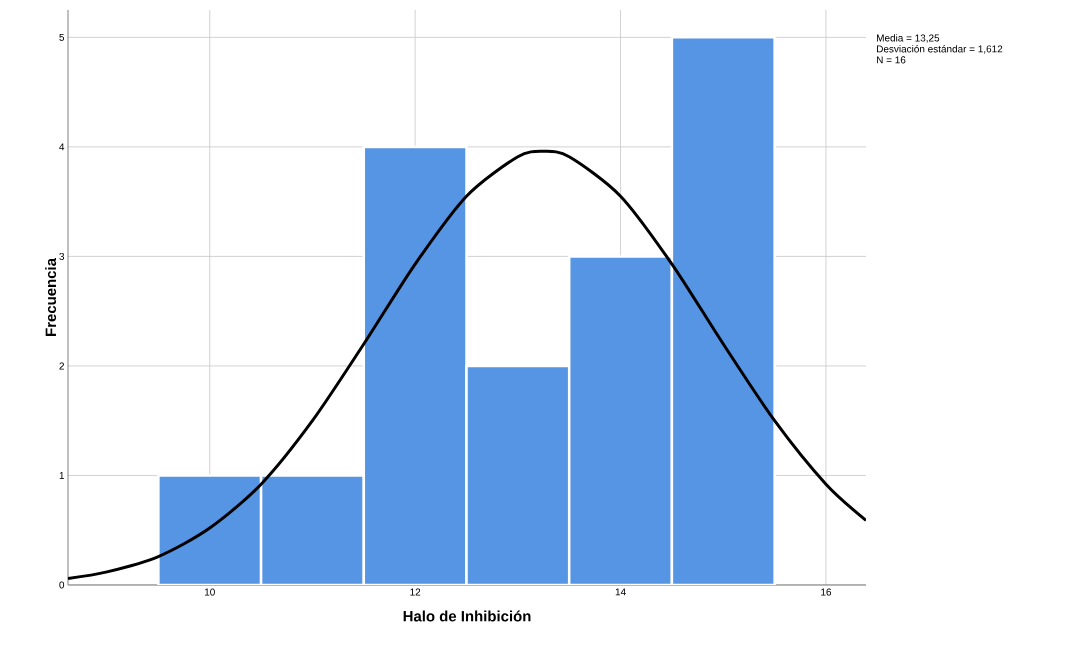 Image resolution: width=1072 pixels, height=651 pixels. What do you see at coordinates (620, 592) in the screenshot?
I see `x-tick-label: 14` at bounding box center [620, 592].